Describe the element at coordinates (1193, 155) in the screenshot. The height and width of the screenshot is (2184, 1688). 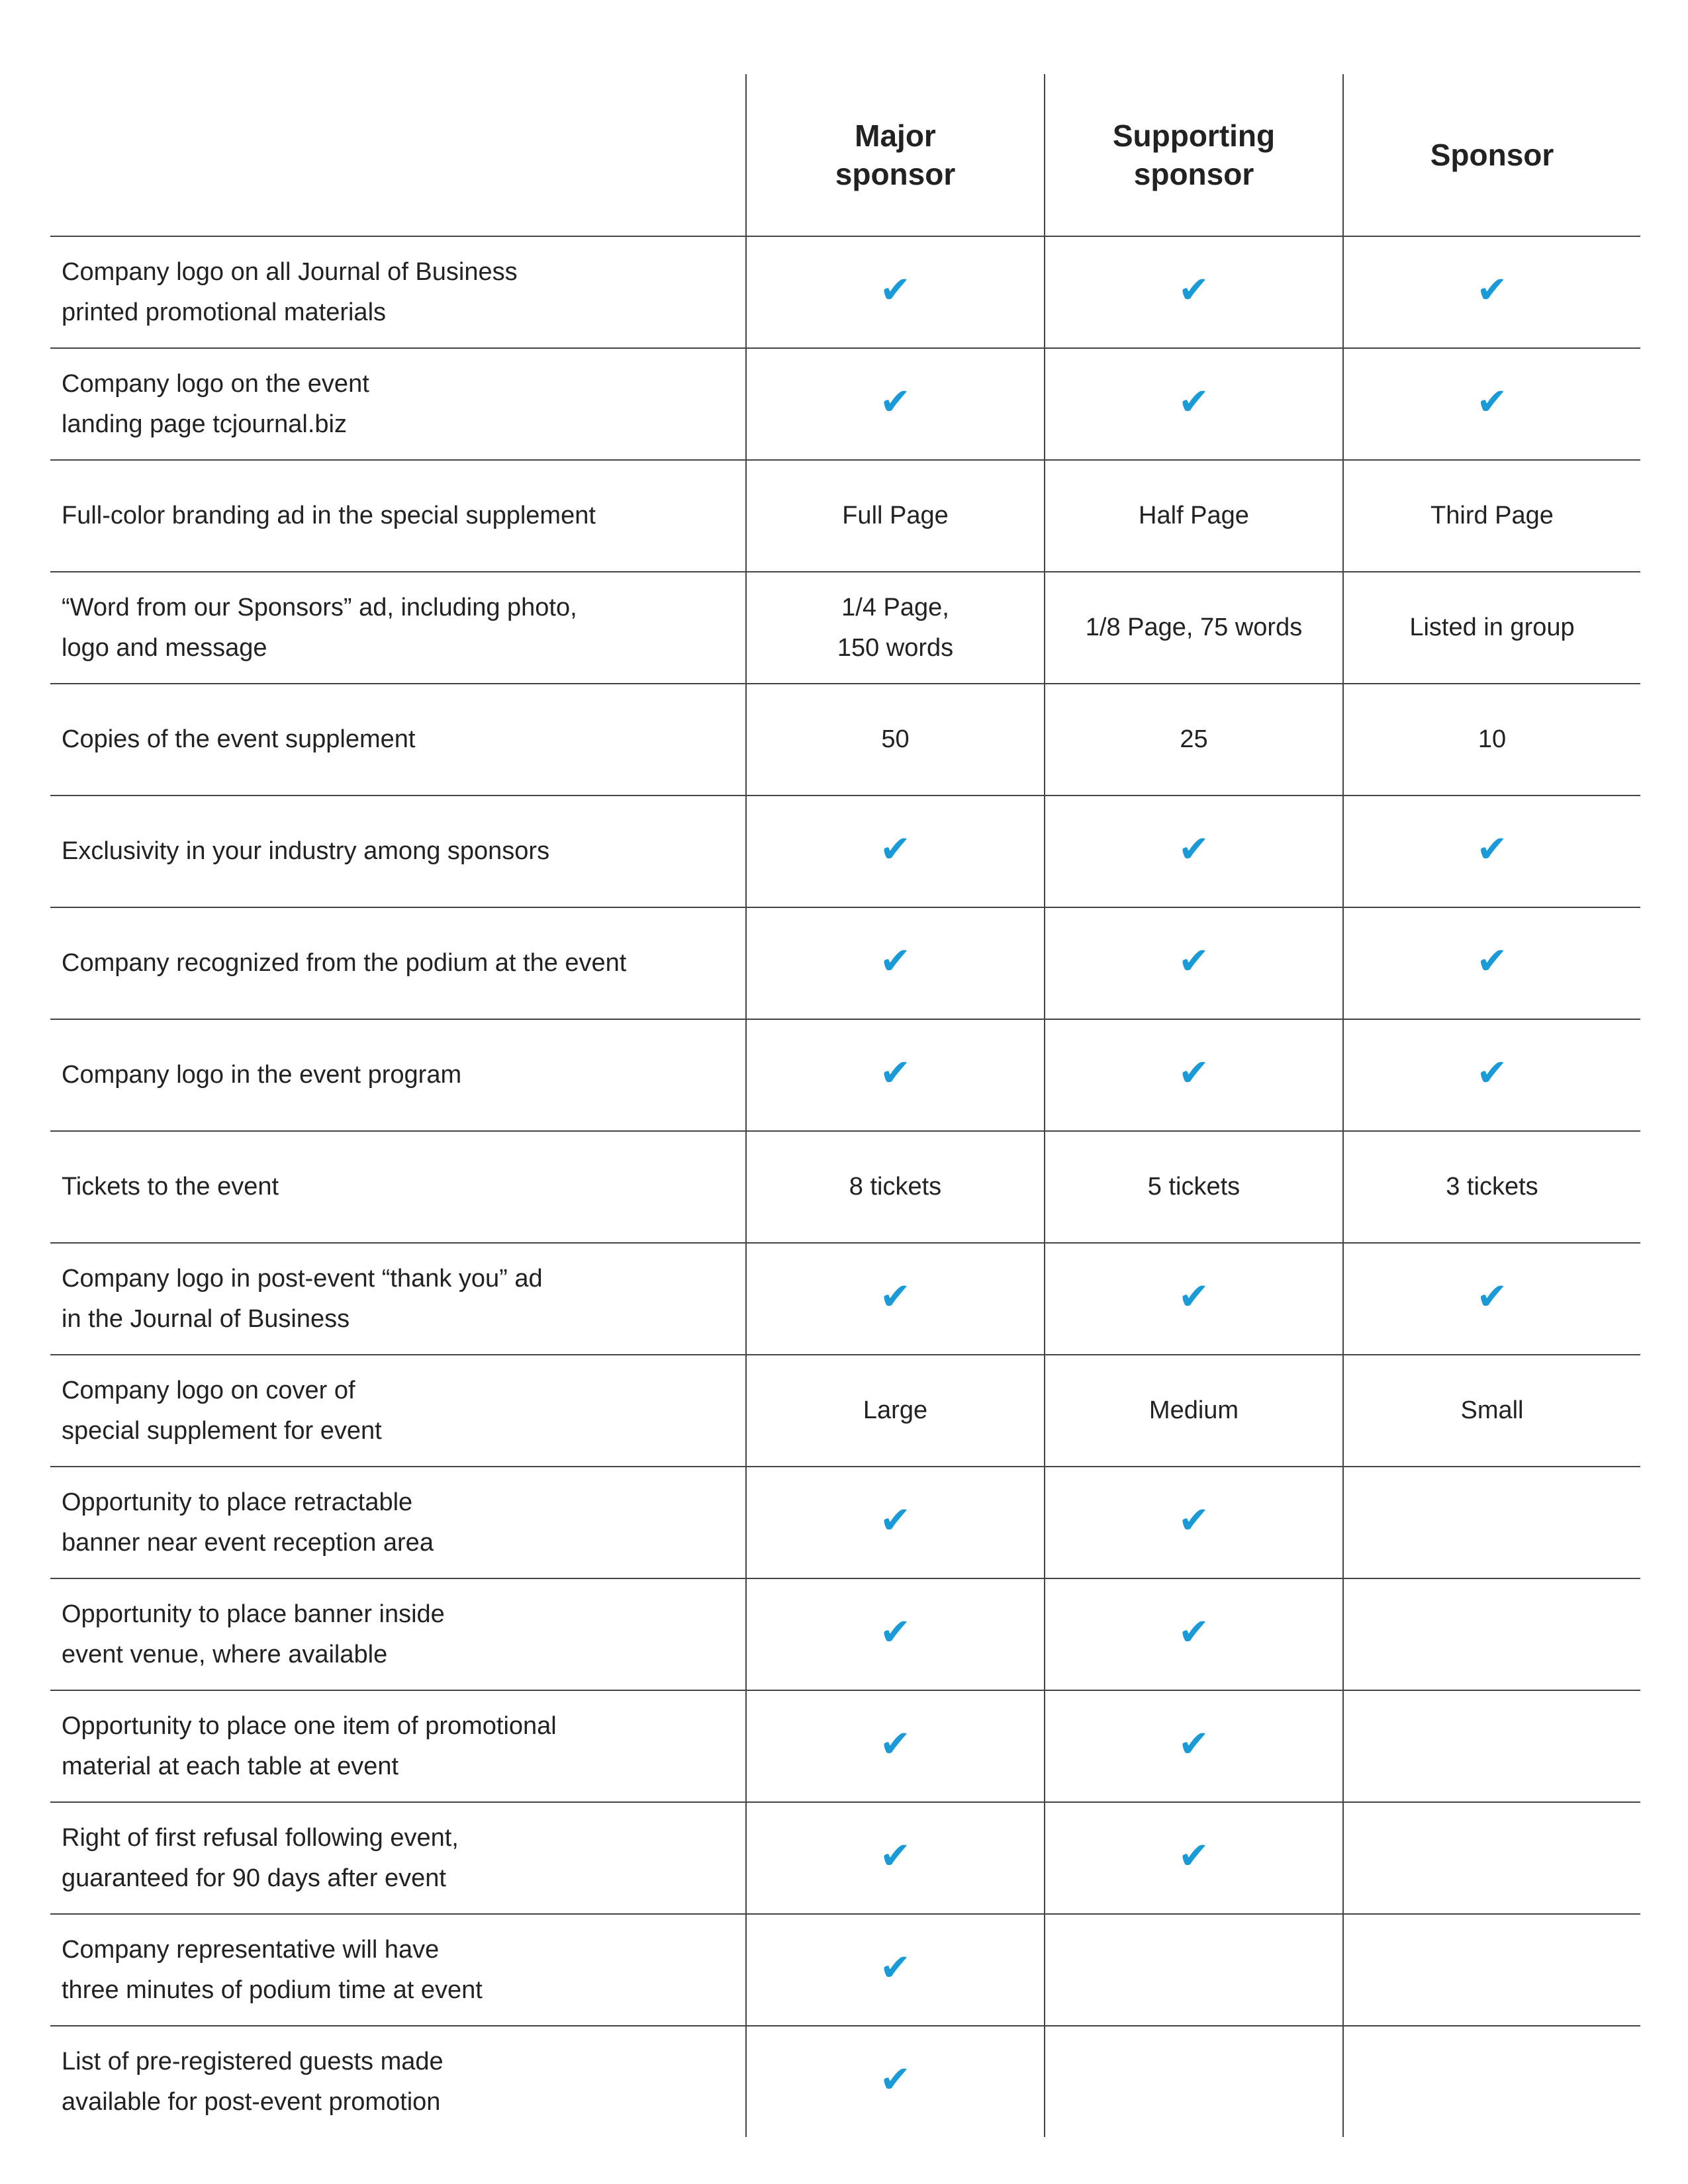
I see `column-header: Supporting sponsor` at that location.